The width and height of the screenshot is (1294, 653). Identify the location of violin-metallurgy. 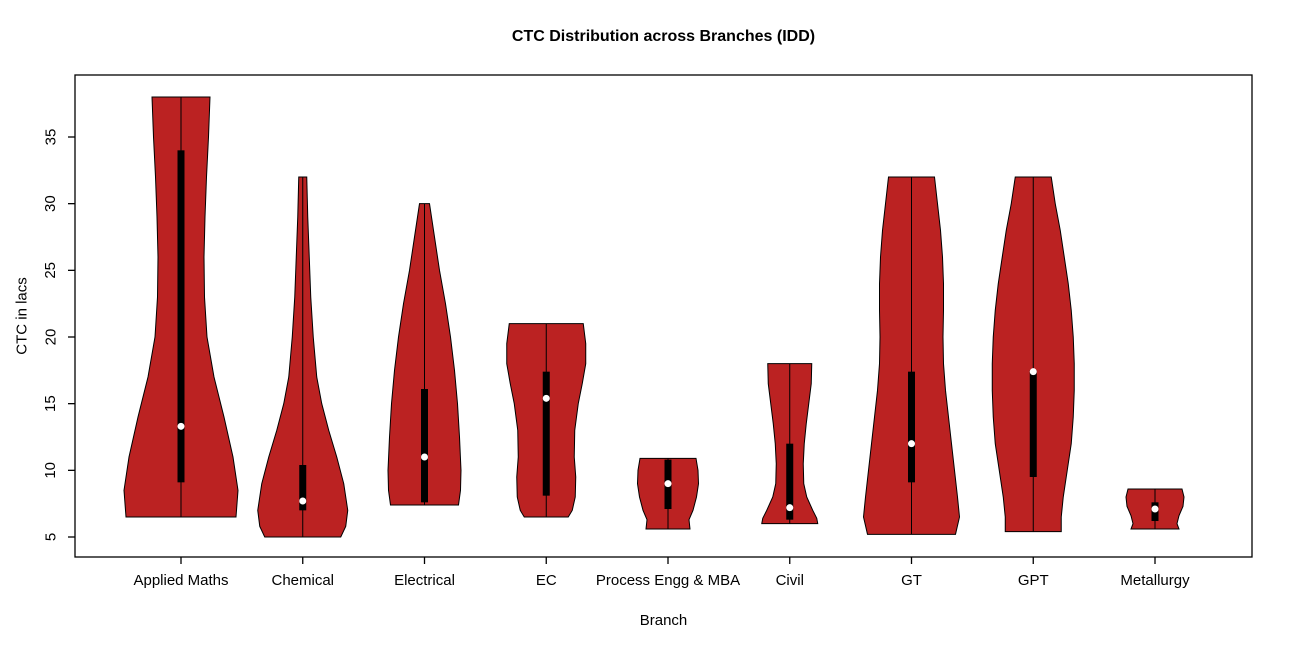
(1155, 509).